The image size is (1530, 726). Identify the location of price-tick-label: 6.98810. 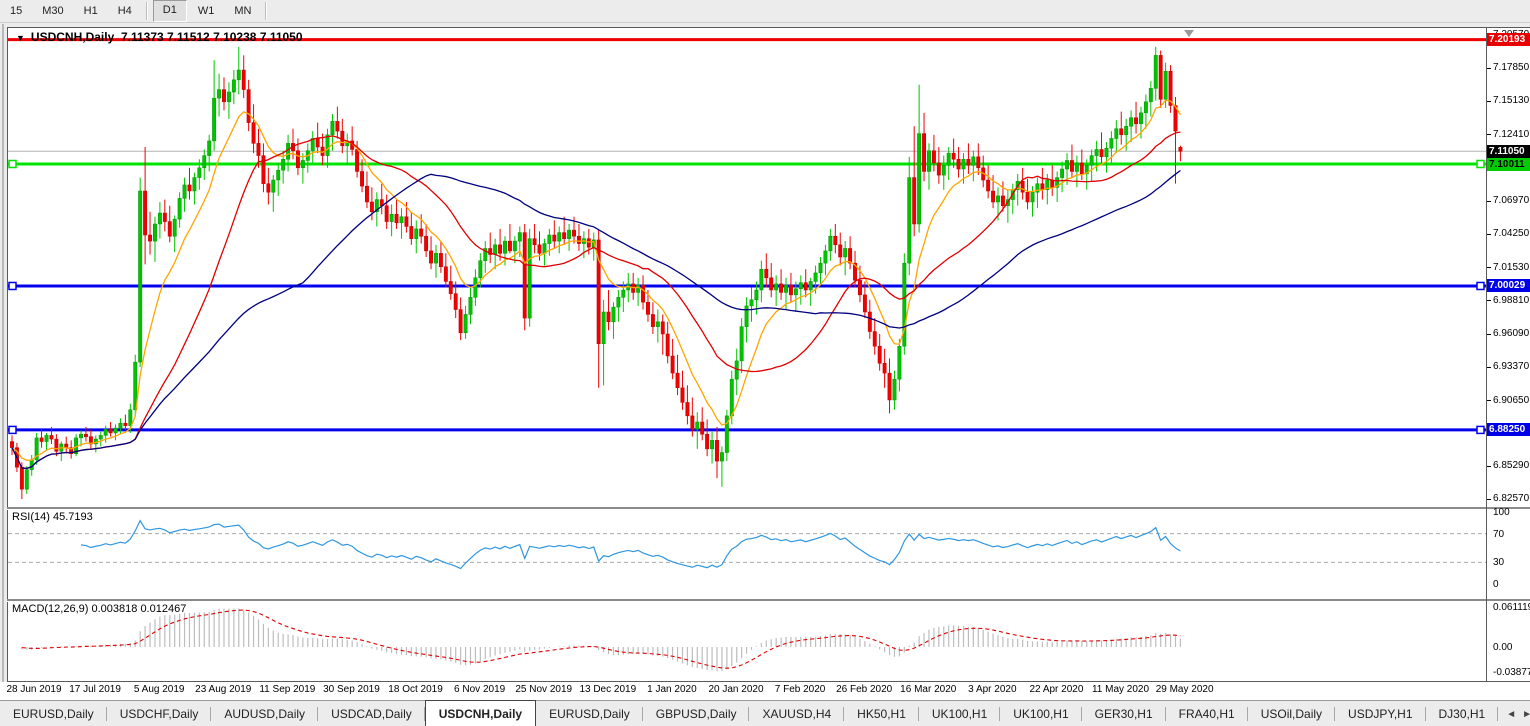
(1511, 300).